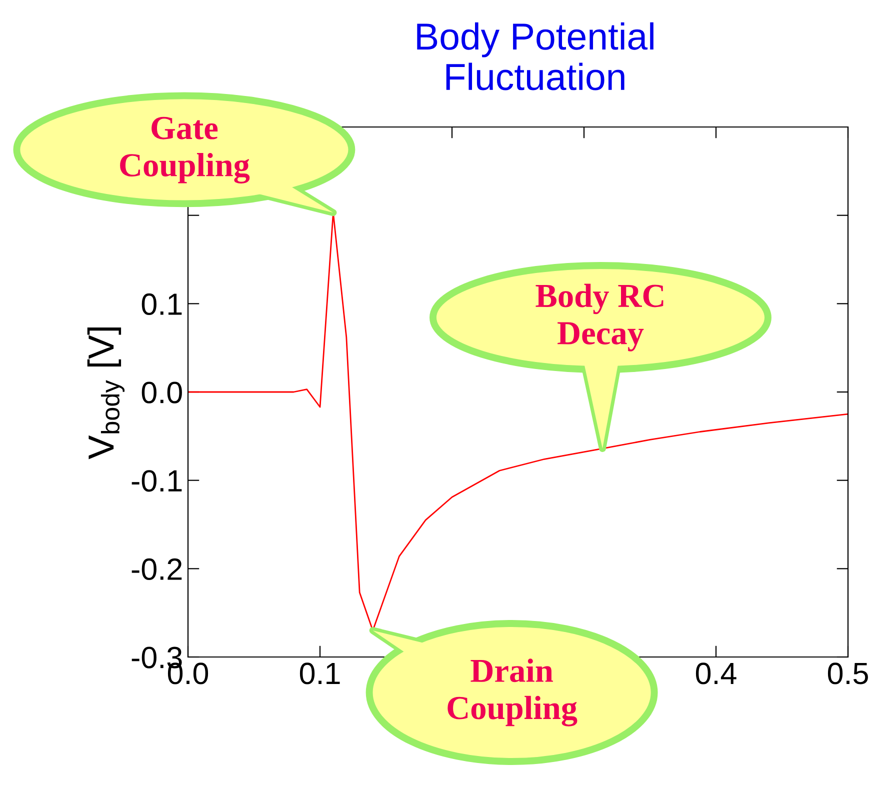  I want to click on y-tick-label: -0.2, so click(157, 569).